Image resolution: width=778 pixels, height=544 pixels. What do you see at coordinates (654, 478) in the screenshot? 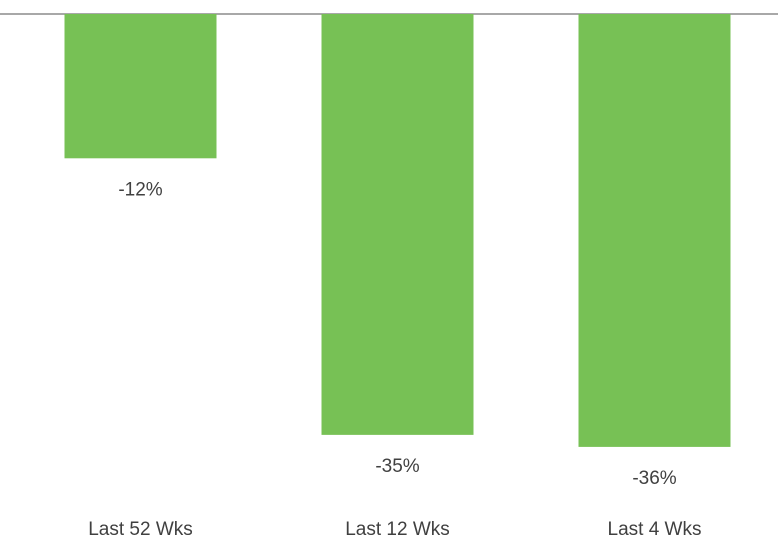
I see `data-label: -36%` at bounding box center [654, 478].